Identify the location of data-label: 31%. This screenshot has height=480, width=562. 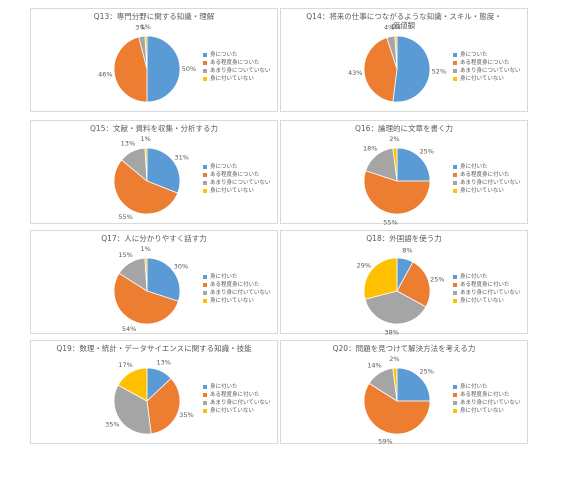
(181, 157).